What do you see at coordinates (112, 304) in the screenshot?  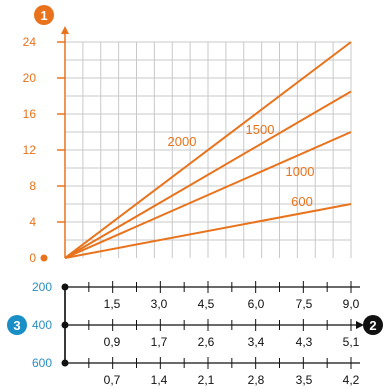 I see `scale-tick-label: 1,5` at bounding box center [112, 304].